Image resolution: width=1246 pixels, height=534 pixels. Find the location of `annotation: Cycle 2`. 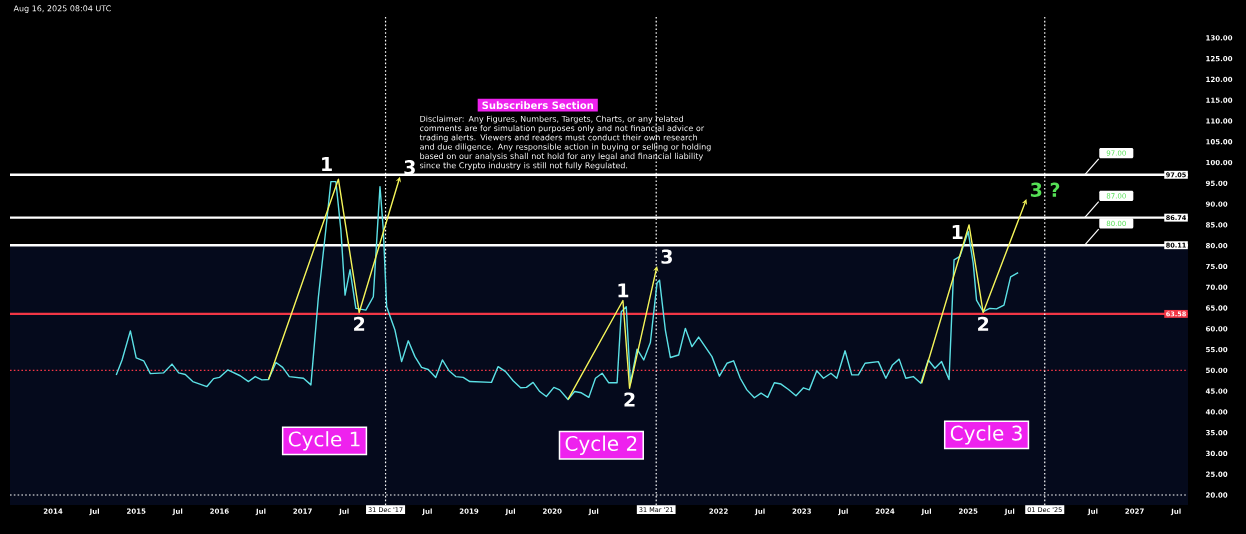

annotation: Cycle 2 is located at coordinates (601, 445).